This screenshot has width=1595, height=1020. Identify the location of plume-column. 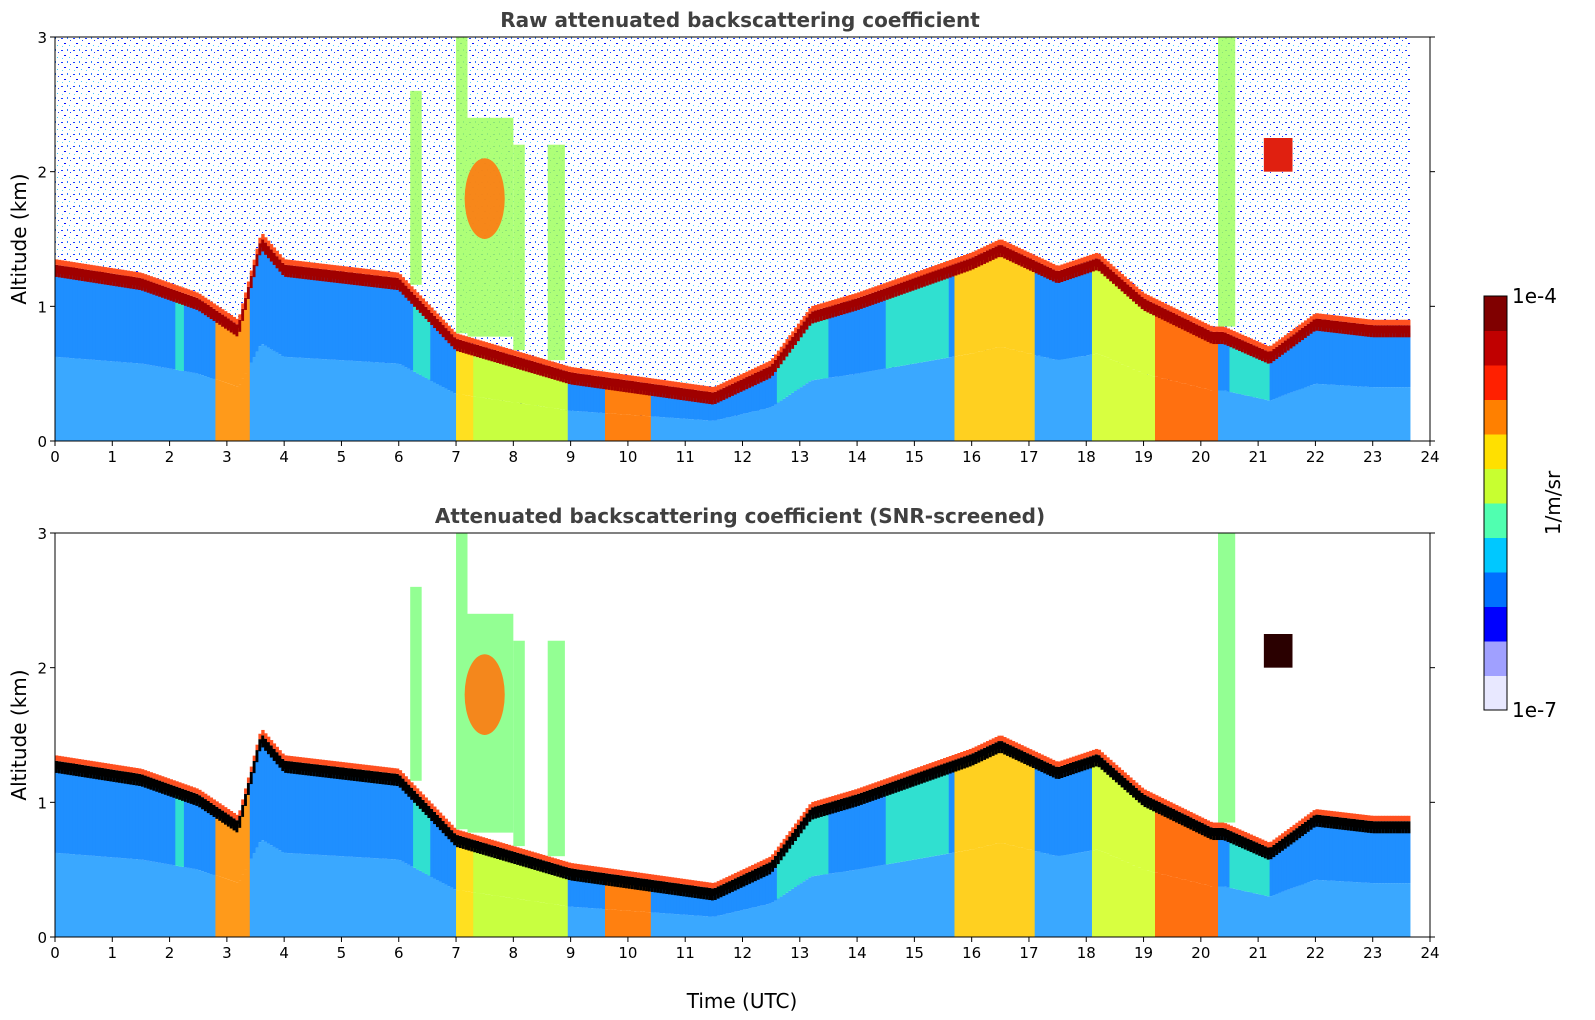
(1227, 182).